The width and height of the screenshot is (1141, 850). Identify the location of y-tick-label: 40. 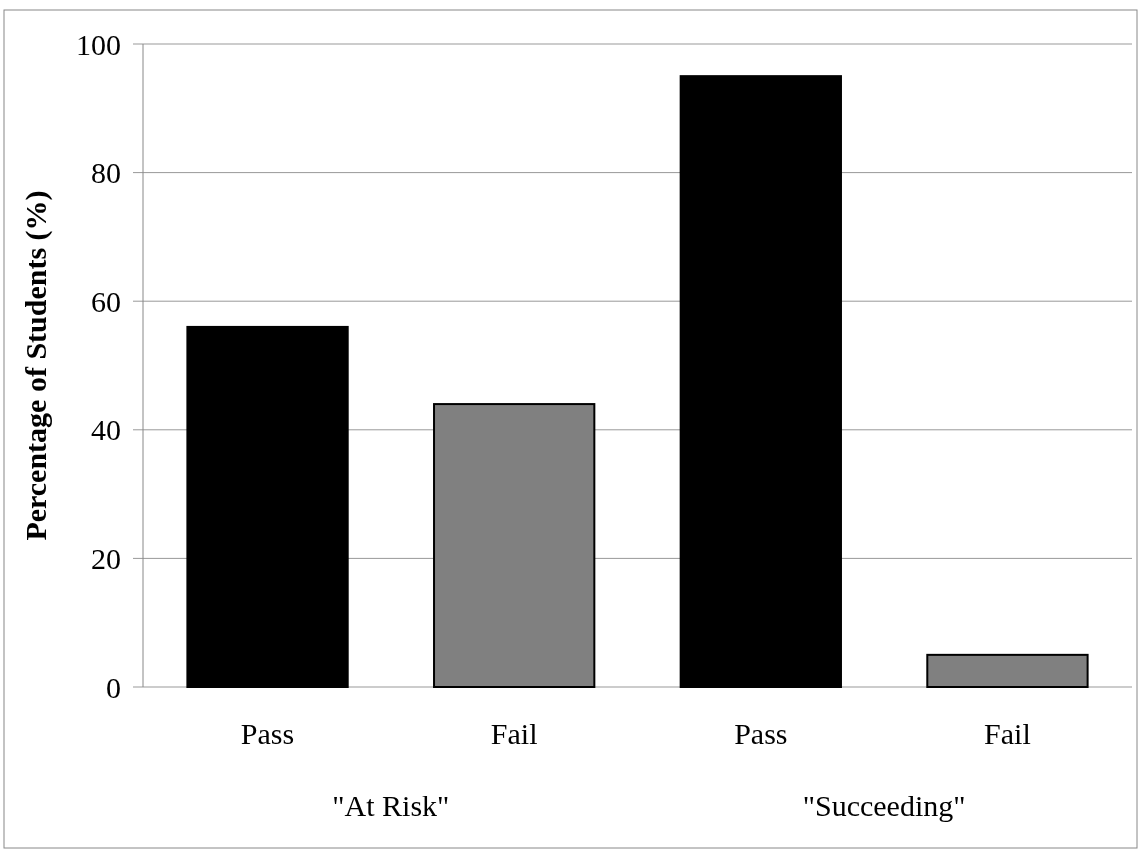
(106, 430).